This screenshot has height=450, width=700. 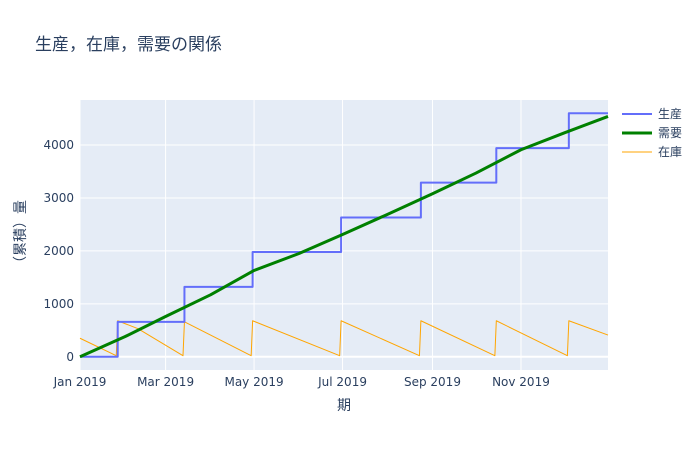 What do you see at coordinates (521, 382) in the screenshot?
I see `x-tick-label: Nov 2019` at bounding box center [521, 382].